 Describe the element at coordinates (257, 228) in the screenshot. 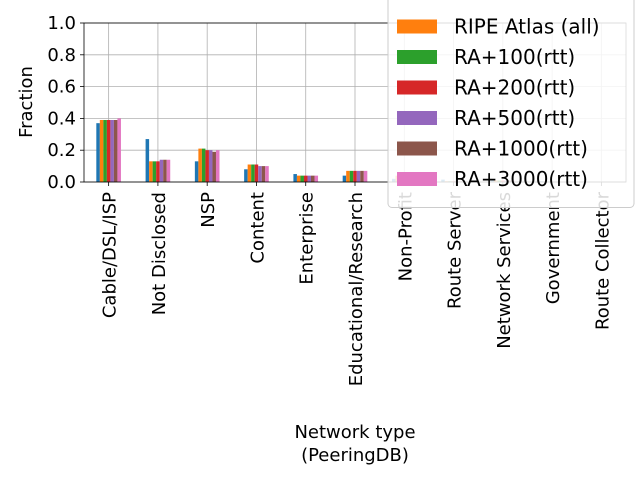

I see `x-tick-label: Content` at that location.